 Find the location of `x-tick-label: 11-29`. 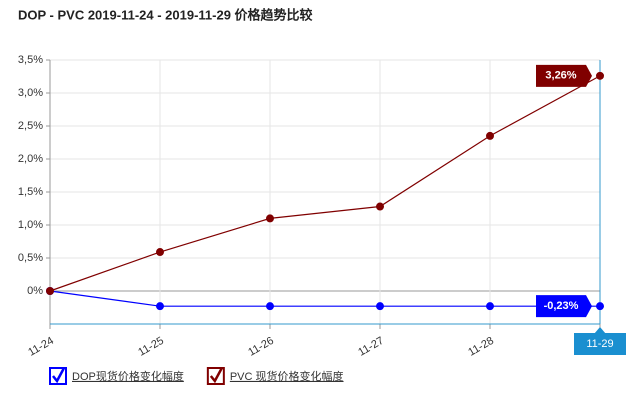

x-tick-label: 11-29 is located at coordinates (599, 344).